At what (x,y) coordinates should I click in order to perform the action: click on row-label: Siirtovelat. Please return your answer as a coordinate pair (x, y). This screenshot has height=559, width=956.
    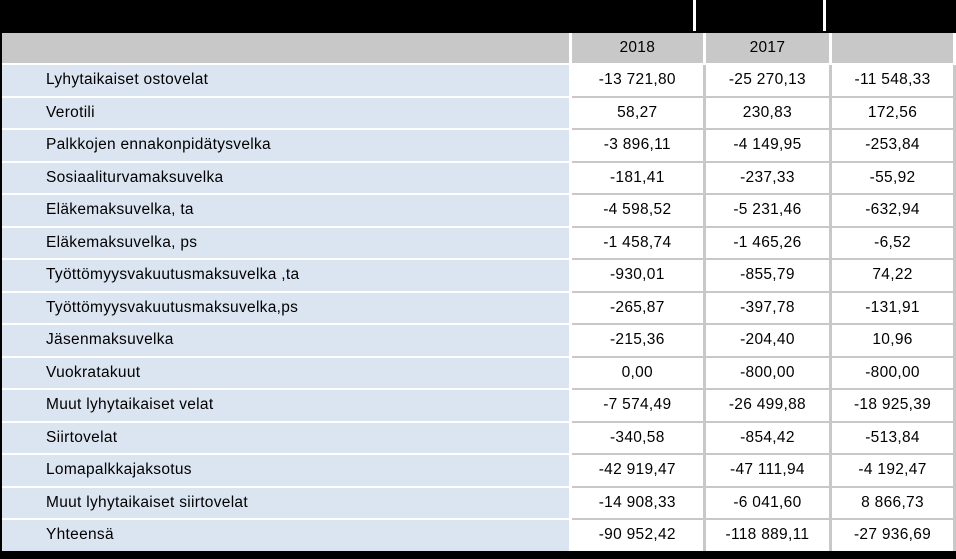
    Looking at the image, I should click on (287, 438).